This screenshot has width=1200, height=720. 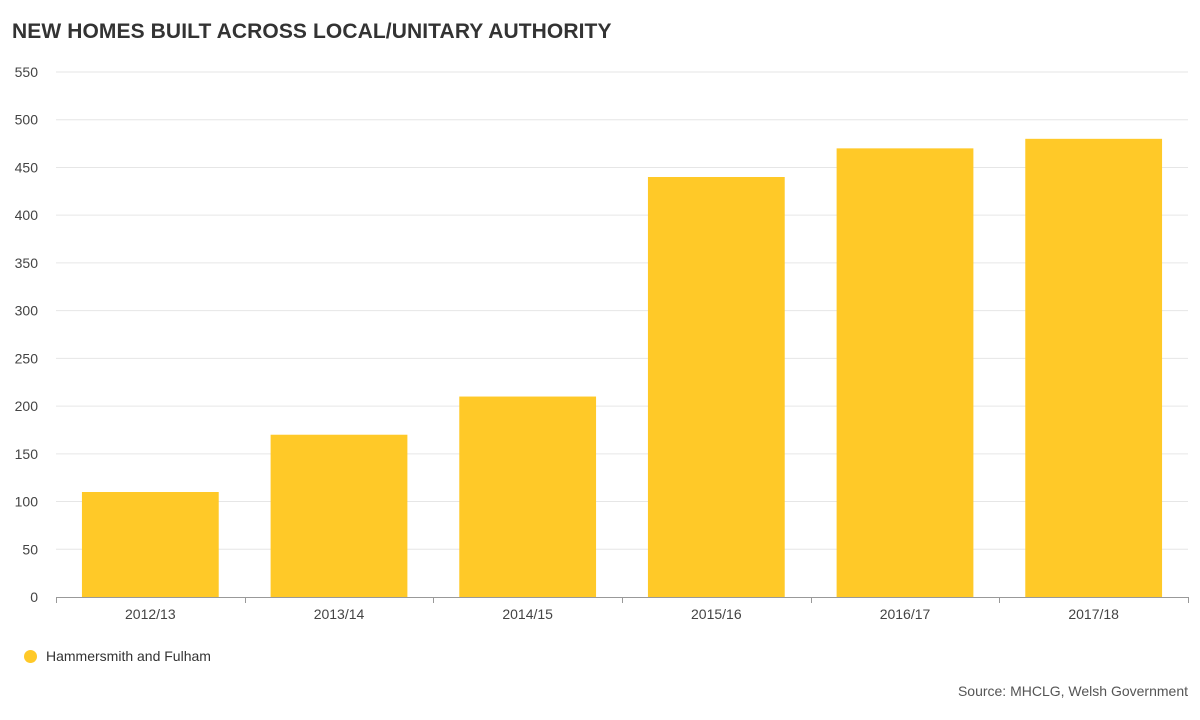 What do you see at coordinates (27, 454) in the screenshot?
I see `y-tick-label: 150` at bounding box center [27, 454].